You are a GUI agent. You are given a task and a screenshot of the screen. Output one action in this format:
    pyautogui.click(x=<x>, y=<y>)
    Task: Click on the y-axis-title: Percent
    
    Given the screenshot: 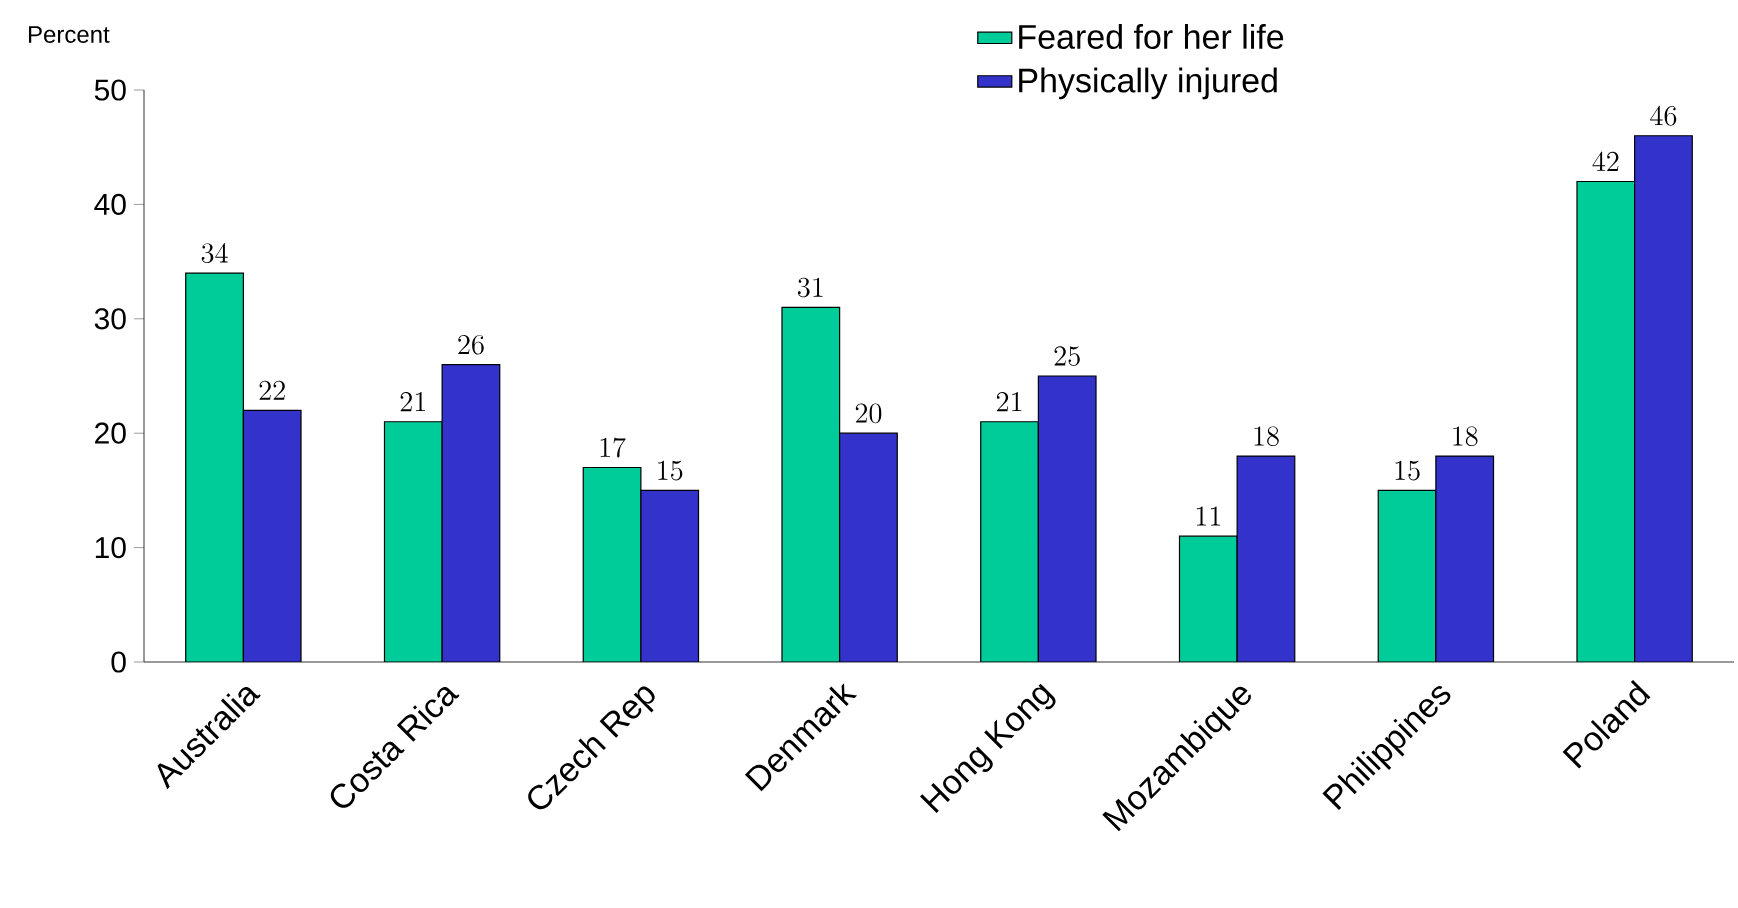 What is the action you would take?
    pyautogui.click(x=69, y=34)
    